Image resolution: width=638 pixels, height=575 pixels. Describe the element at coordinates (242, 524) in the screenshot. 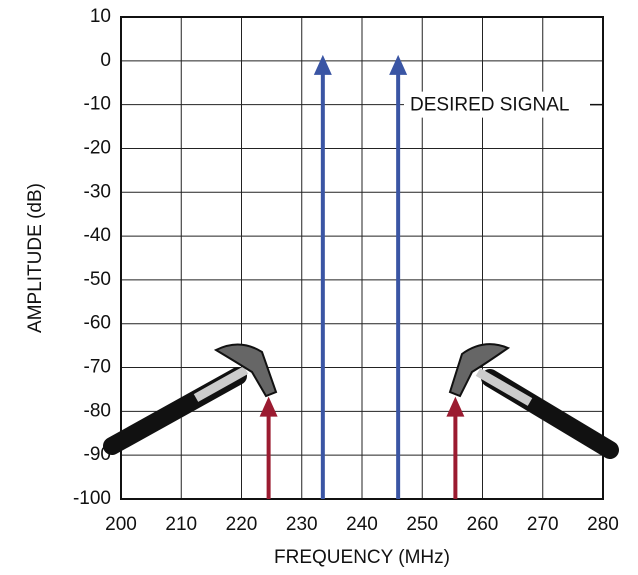

I see `x-tick-label: 220` at that location.